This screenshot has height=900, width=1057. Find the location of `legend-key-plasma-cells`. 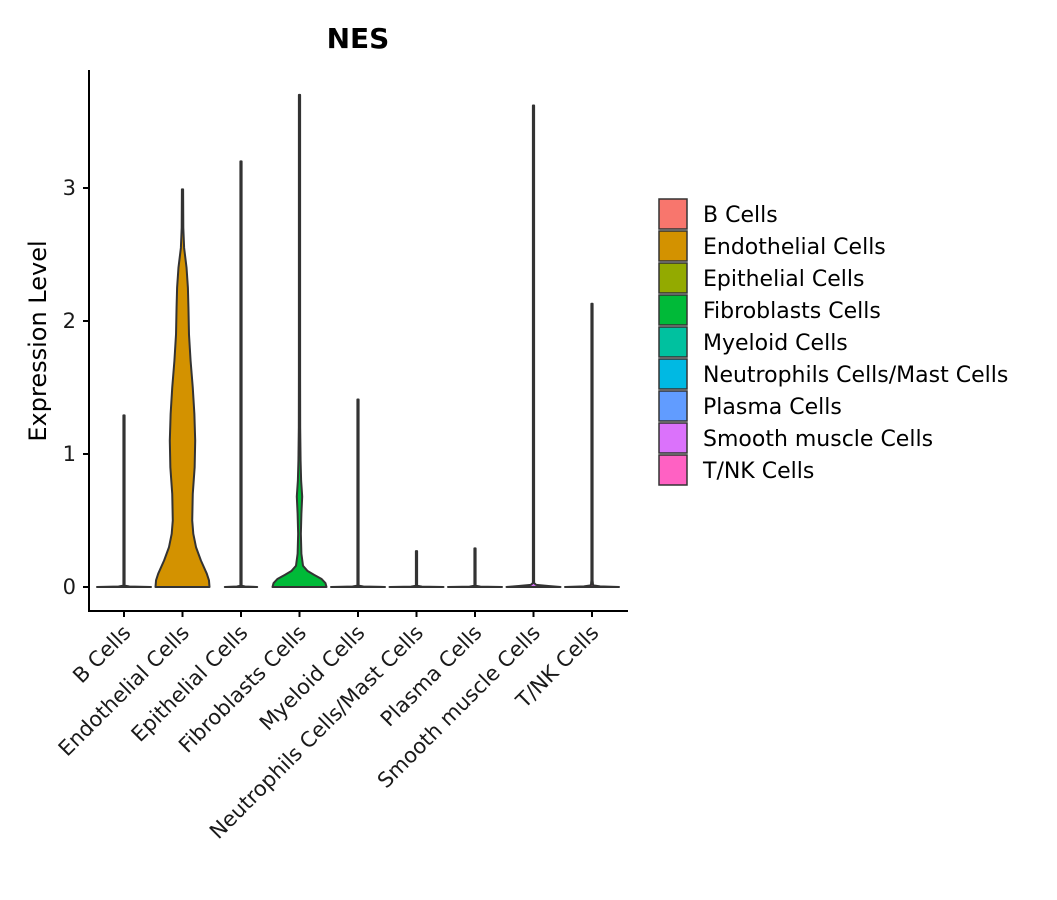

legend-key-plasma-cells is located at coordinates (673, 406).